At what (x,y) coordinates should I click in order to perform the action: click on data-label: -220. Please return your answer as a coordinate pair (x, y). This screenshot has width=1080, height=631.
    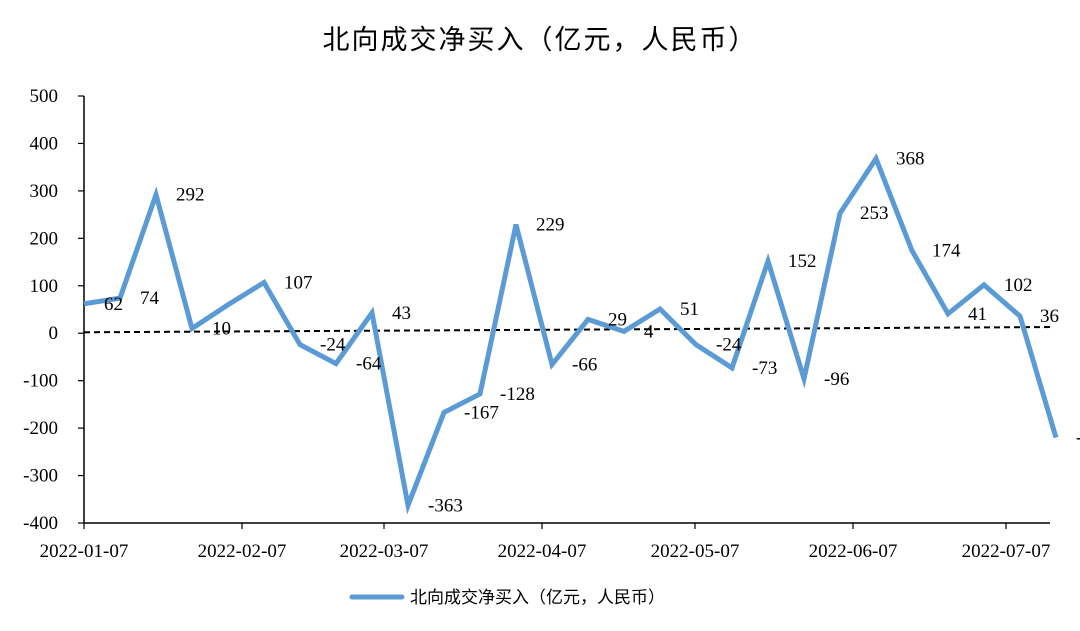
    Looking at the image, I should click on (1078, 438).